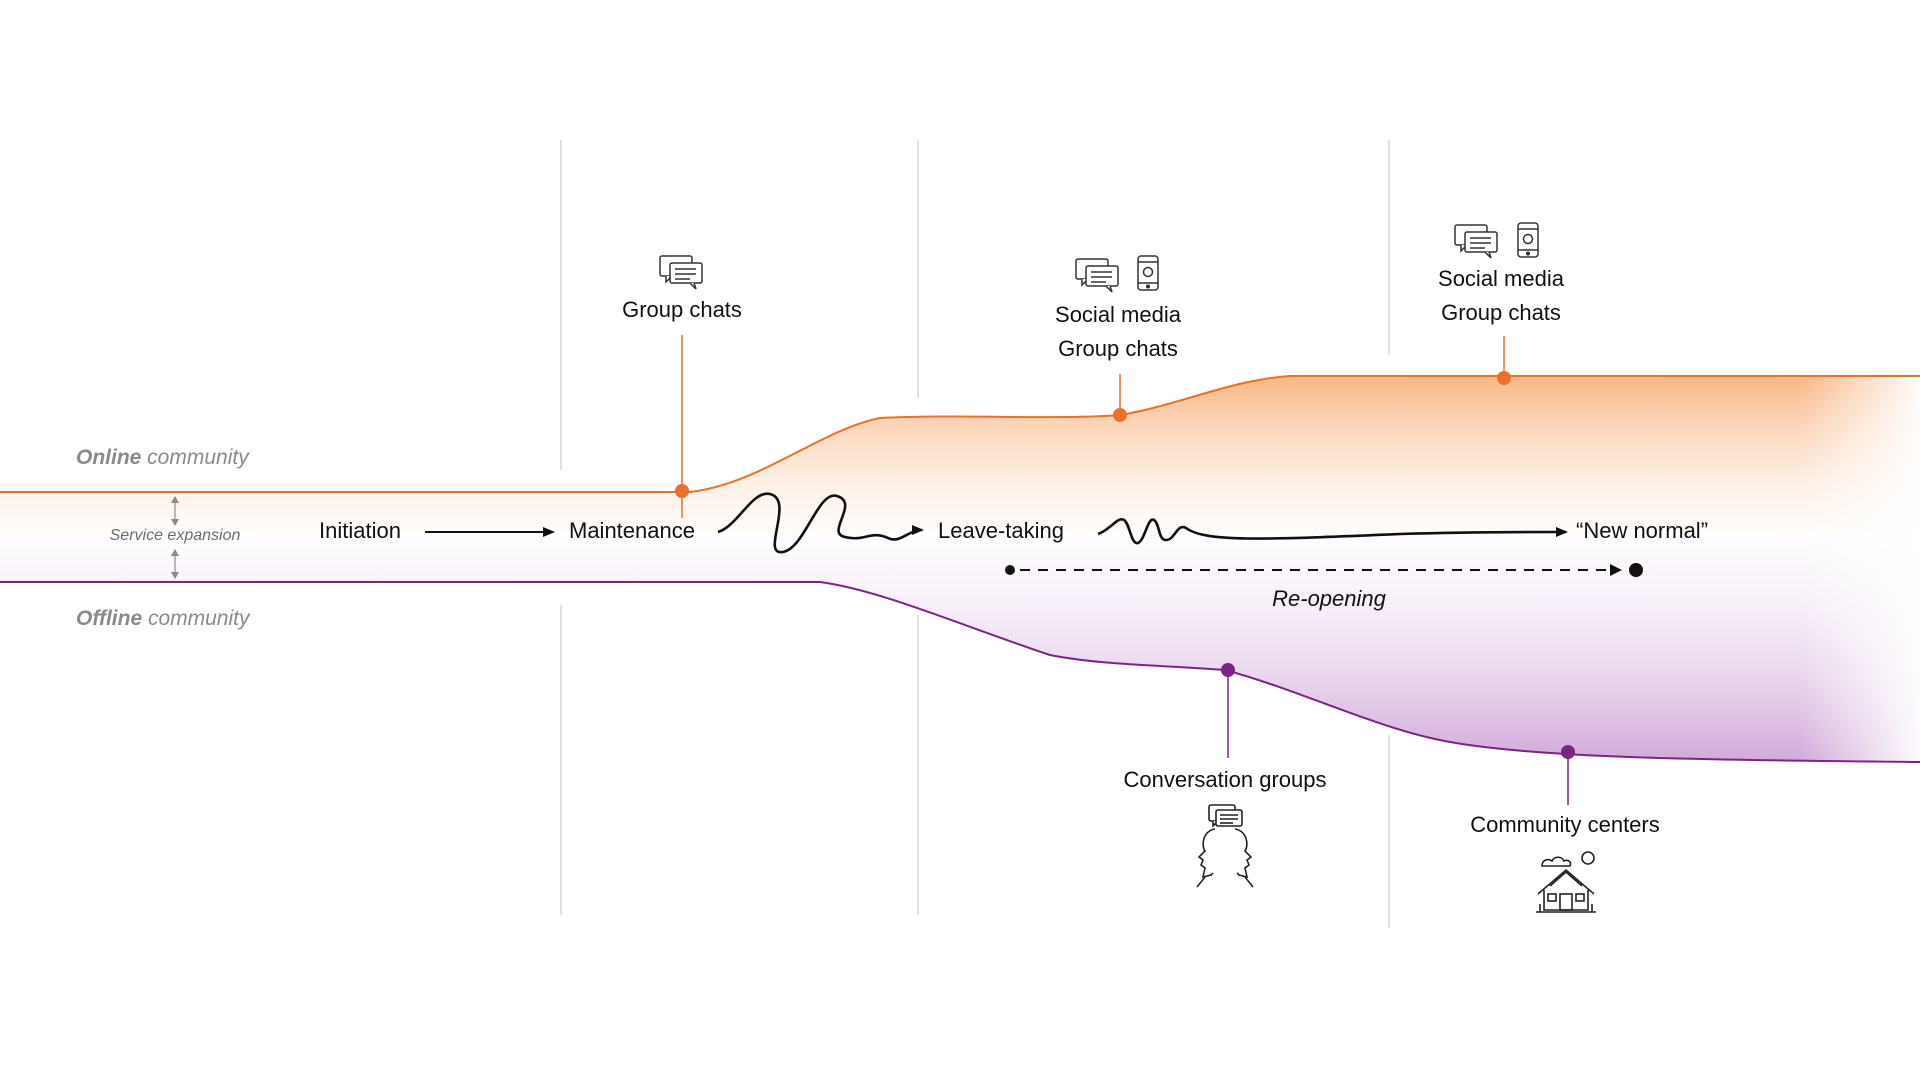 This screenshot has width=1920, height=1080. I want to click on band-fade-right, so click(1860, 570).